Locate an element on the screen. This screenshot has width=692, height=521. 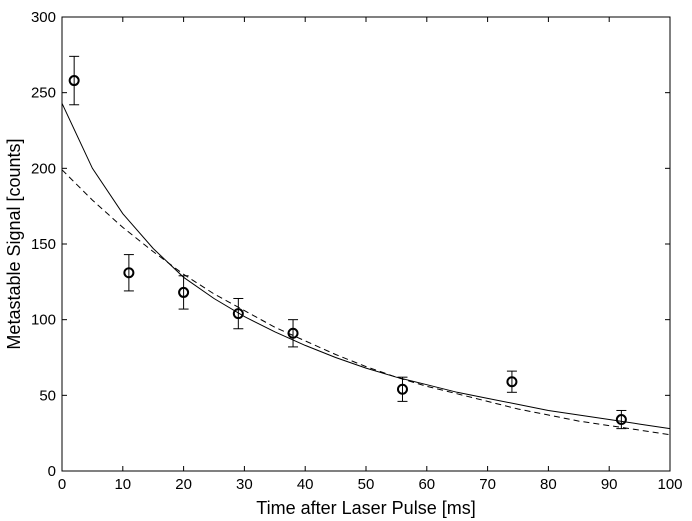
x-tick-label: 10 is located at coordinates (122, 484).